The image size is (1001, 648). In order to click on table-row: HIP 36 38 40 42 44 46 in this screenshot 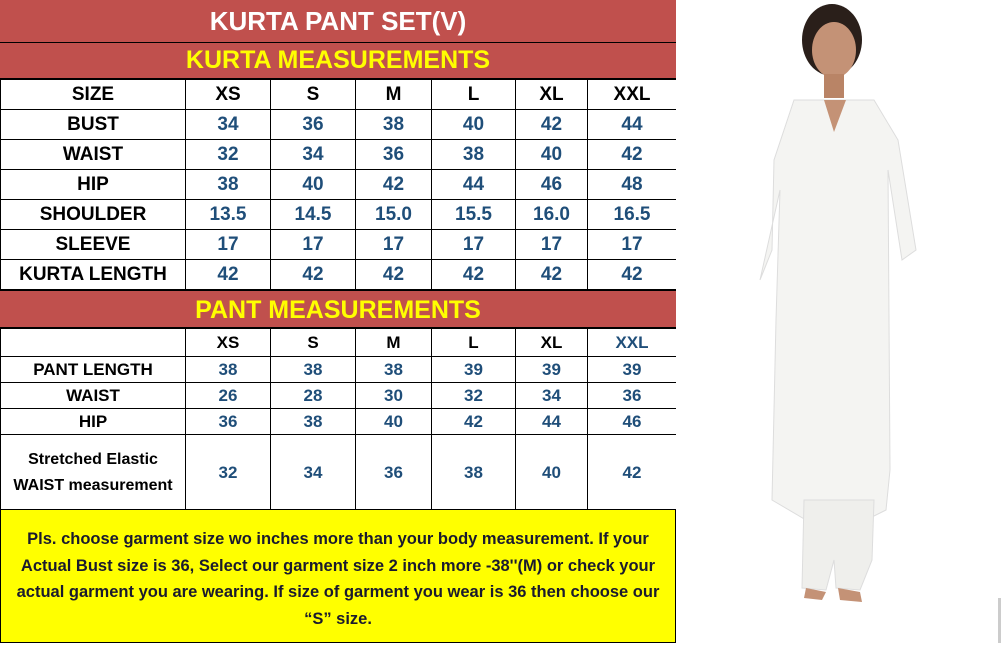, I will do `click(338, 421)`.